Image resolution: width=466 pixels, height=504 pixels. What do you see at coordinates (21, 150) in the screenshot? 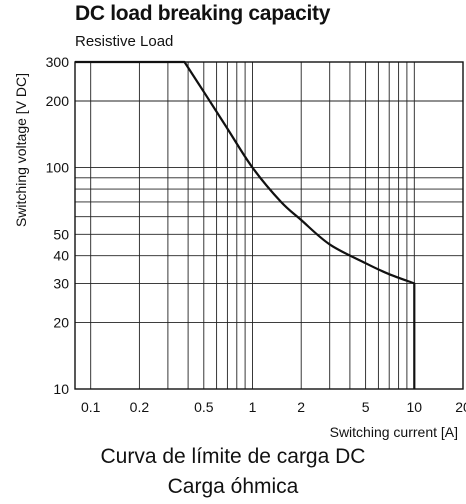
I see `y-axis-label: Switching voltage [V DC]` at bounding box center [21, 150].